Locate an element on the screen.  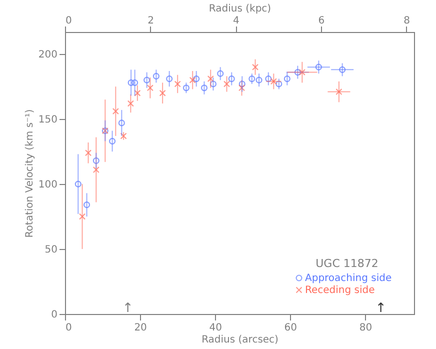
legend-label: Approaching side is located at coordinates (348, 278).